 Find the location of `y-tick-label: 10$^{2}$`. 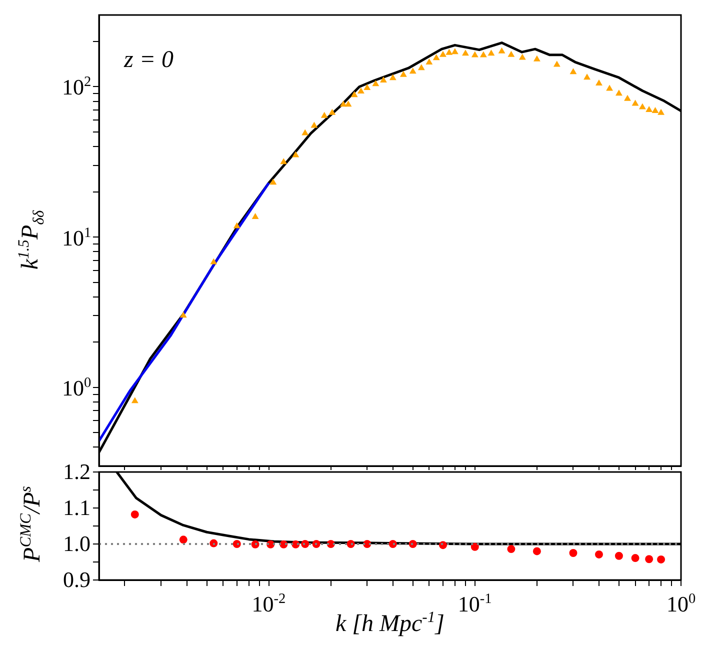

y-tick-label: 10$^{2}$ is located at coordinates (77, 87).